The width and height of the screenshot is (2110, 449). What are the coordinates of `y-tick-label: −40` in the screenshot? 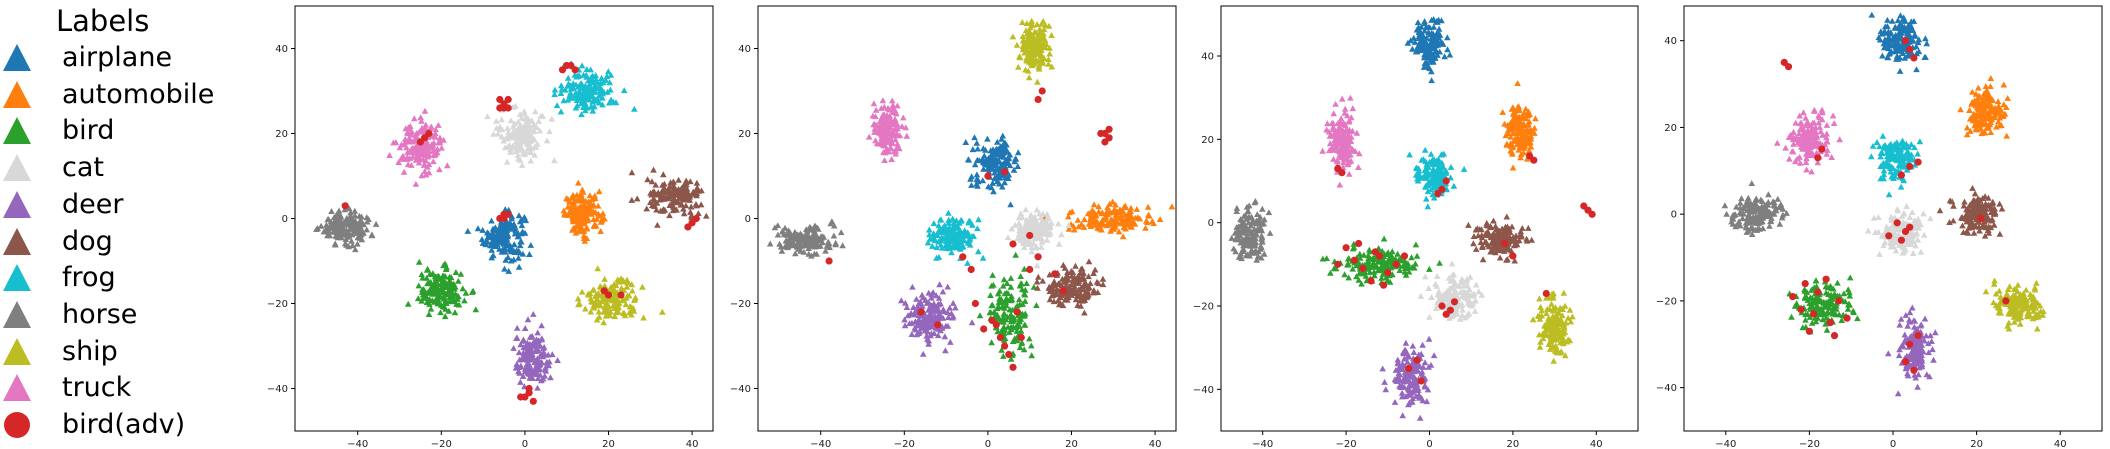 It's located at (740, 389).